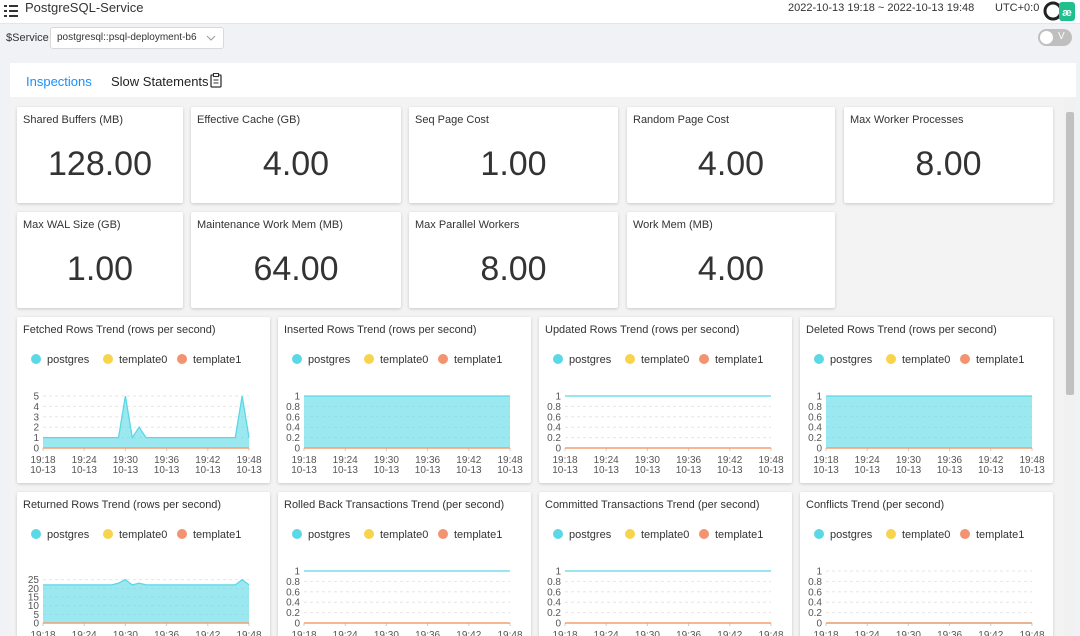 This screenshot has height=636, width=1080. What do you see at coordinates (160, 81) in the screenshot?
I see `tab: Slow Statements` at bounding box center [160, 81].